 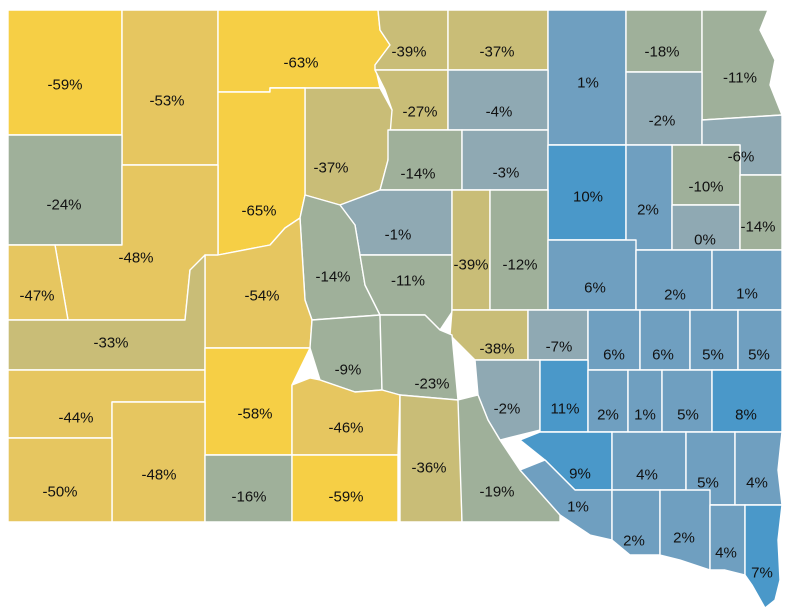 I want to click on county-value-label: 11%, so click(x=565, y=409).